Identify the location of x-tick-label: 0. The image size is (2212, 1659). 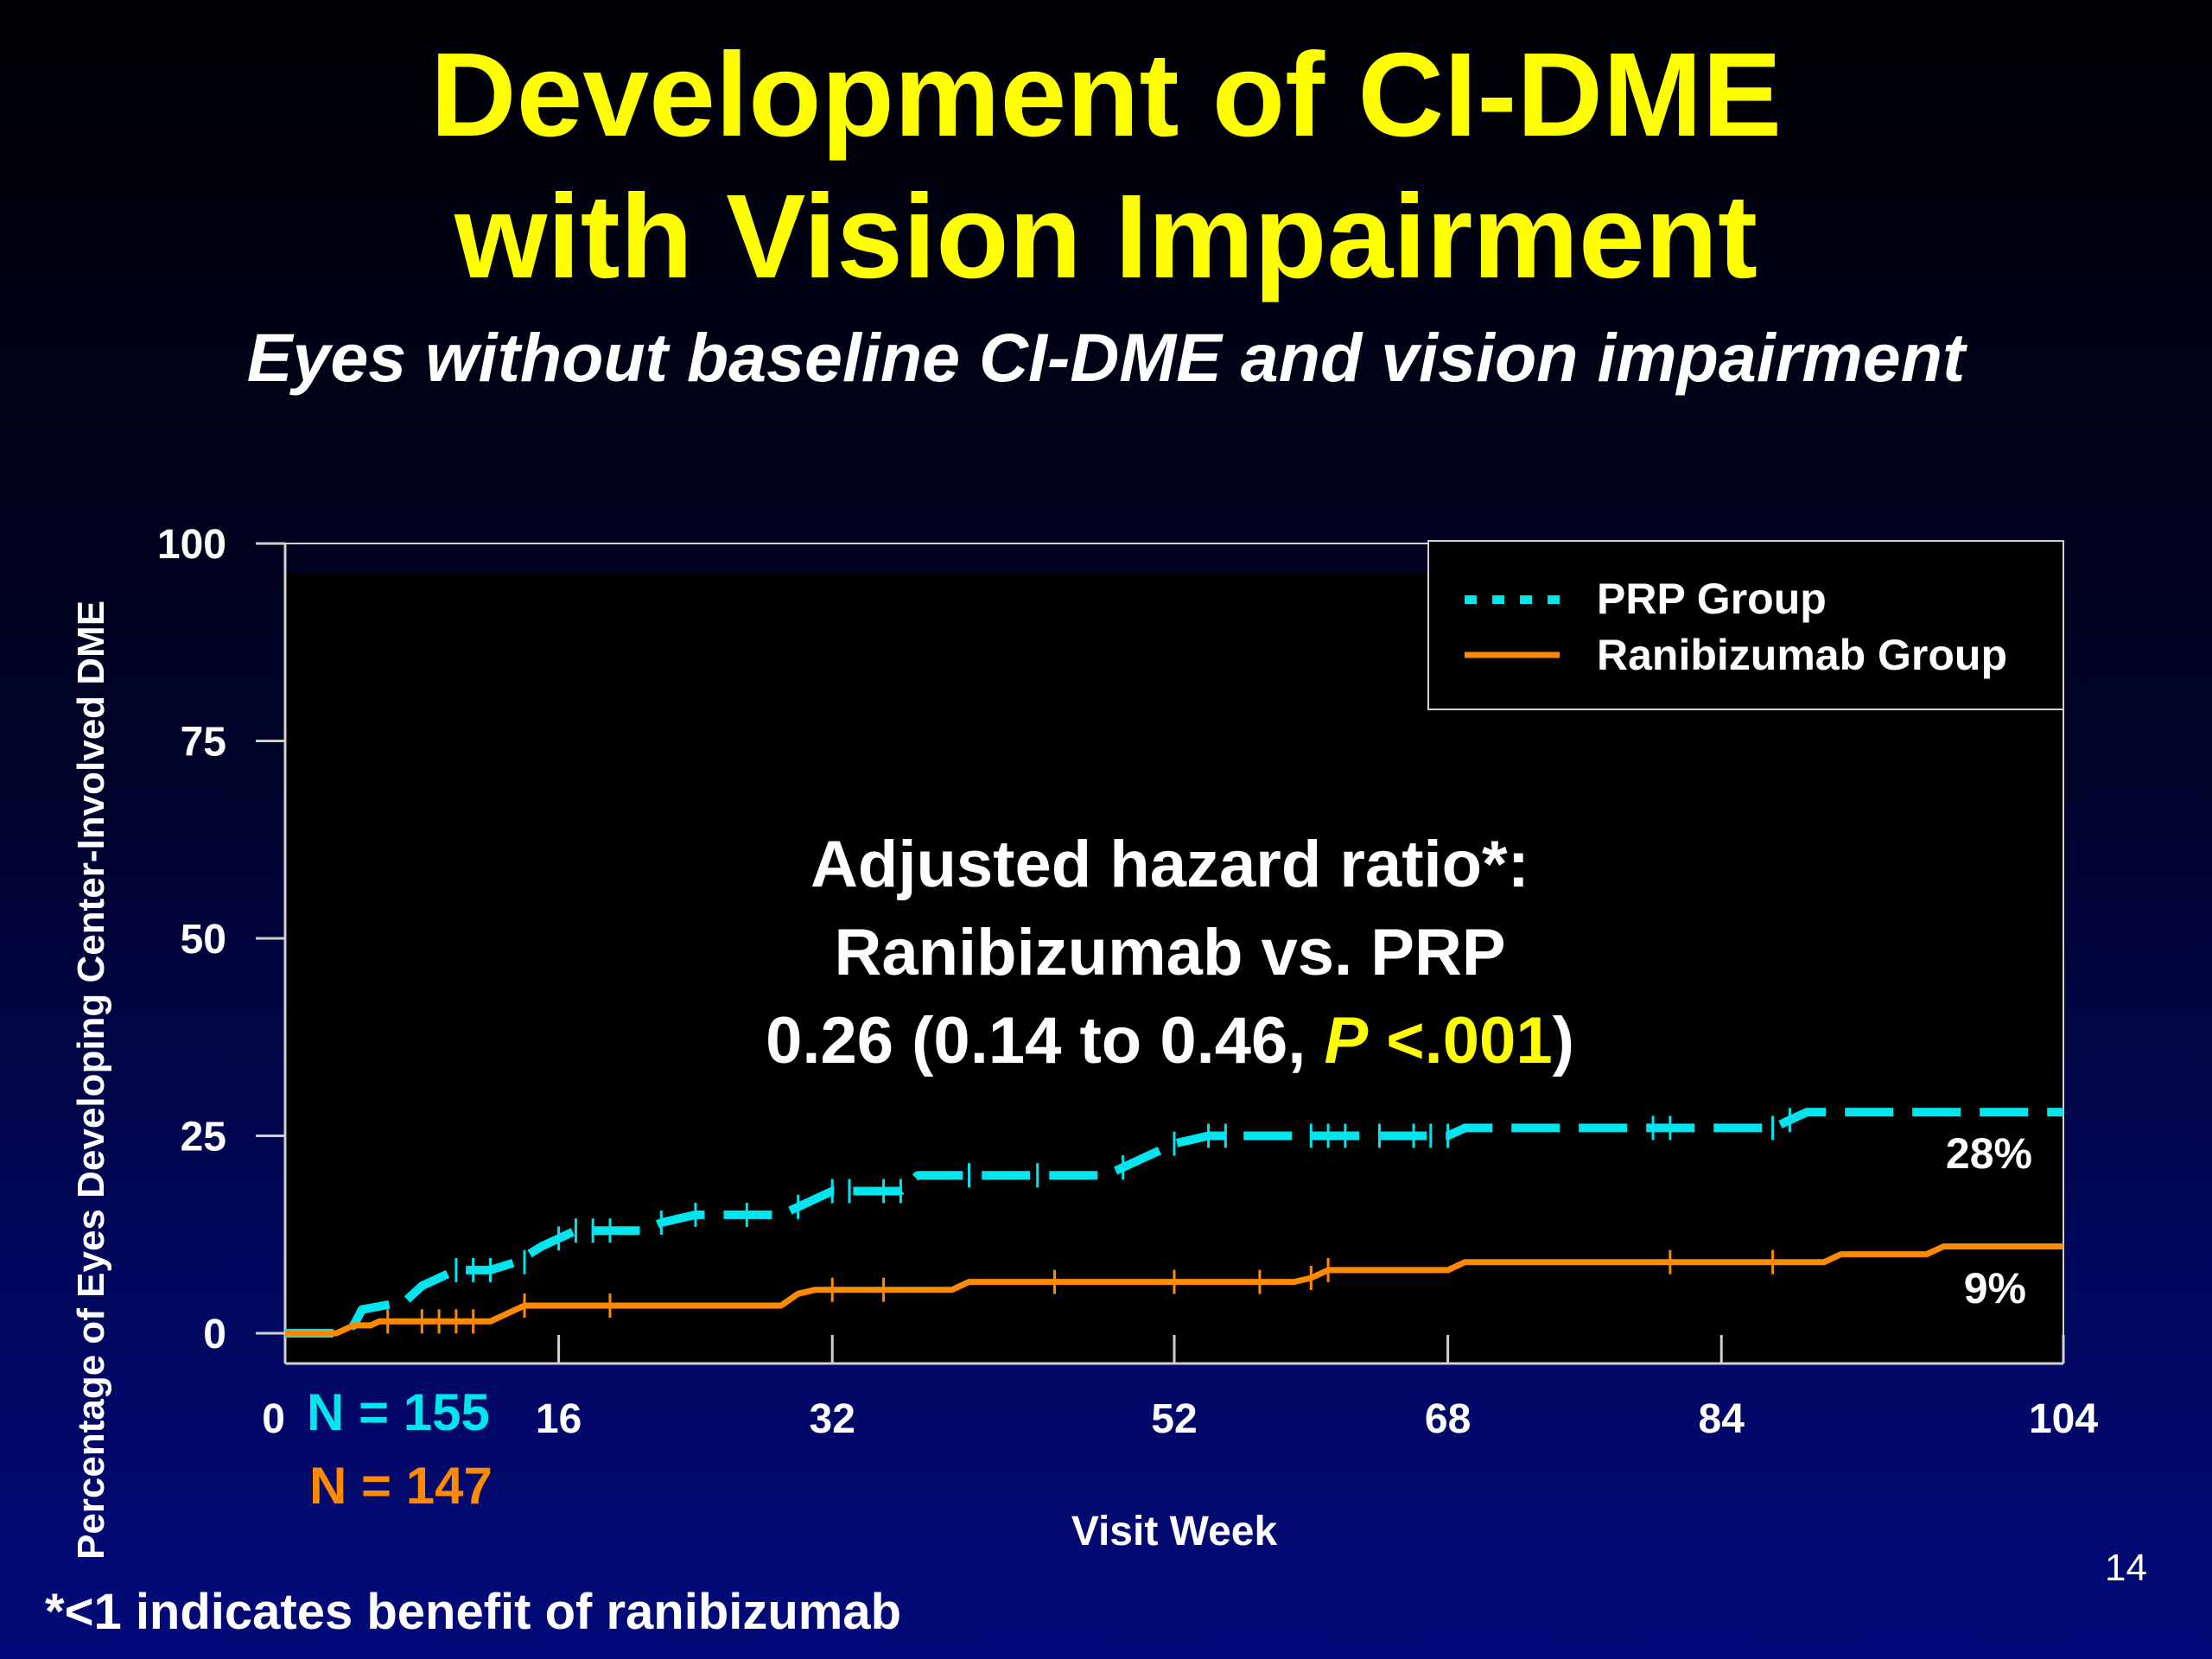
(273, 1419).